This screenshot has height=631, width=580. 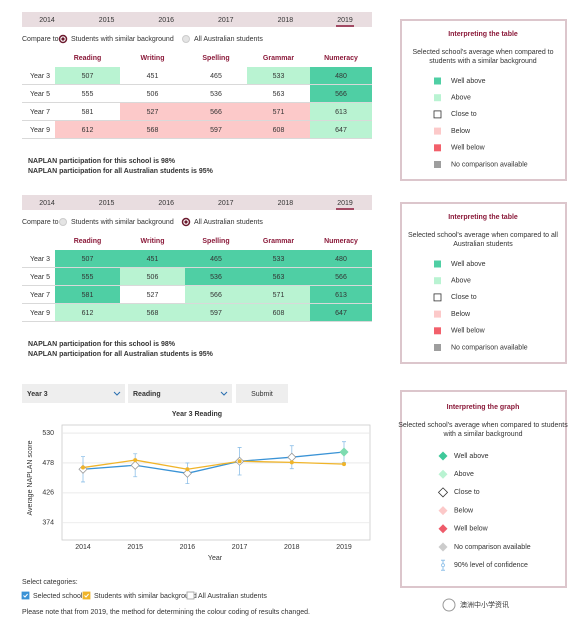 I want to click on checkbox-label: Students with similar background, so click(x=145, y=596).